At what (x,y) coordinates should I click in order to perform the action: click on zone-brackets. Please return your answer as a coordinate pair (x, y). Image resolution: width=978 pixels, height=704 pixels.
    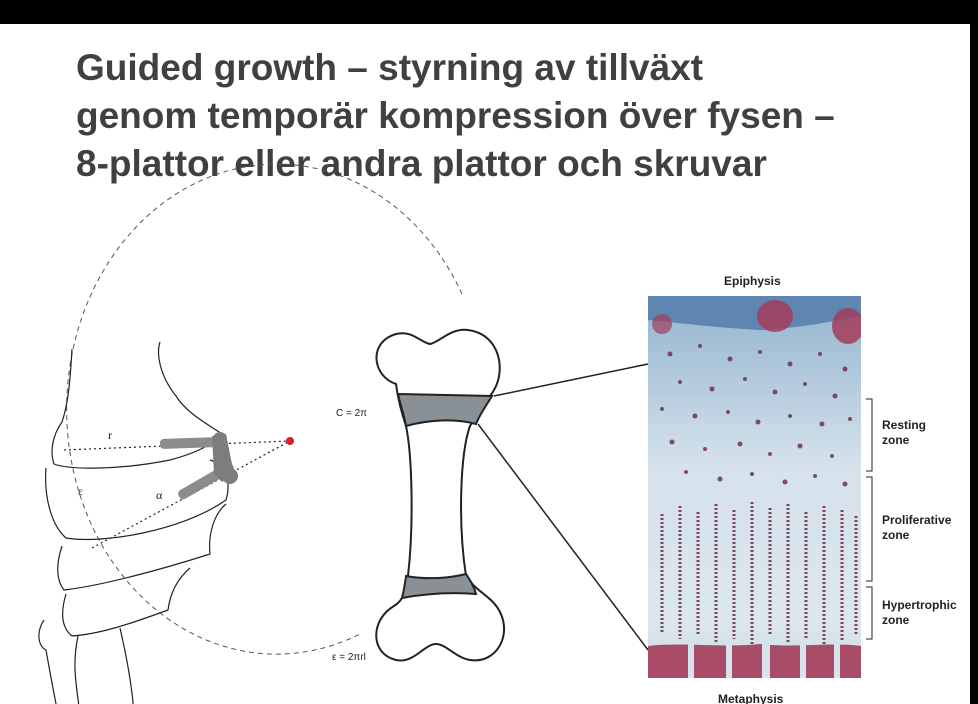
    Looking at the image, I should click on (869, 519).